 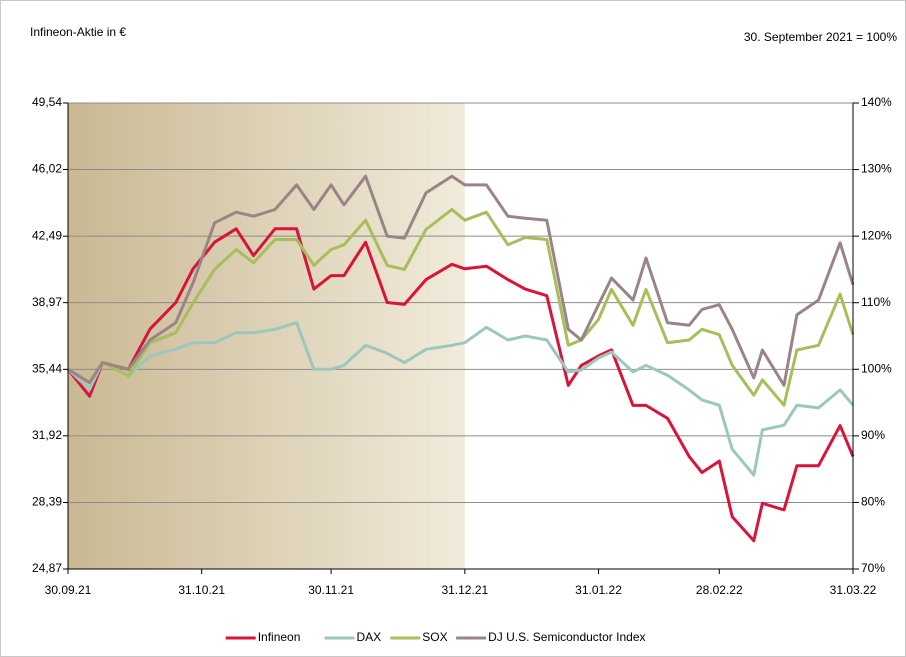 What do you see at coordinates (853, 590) in the screenshot?
I see `x-tick-label: 31.03.22` at bounding box center [853, 590].